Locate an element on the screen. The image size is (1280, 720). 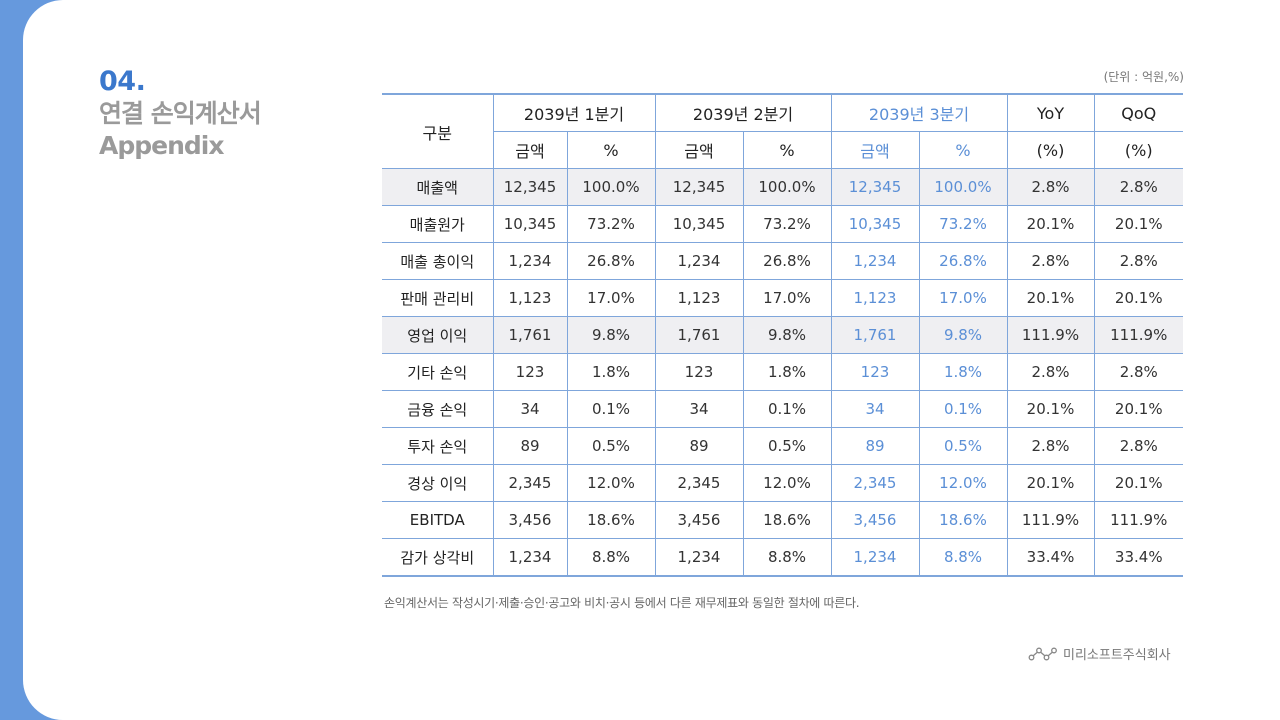
row-label: 판매 관리비 is located at coordinates (438, 298).